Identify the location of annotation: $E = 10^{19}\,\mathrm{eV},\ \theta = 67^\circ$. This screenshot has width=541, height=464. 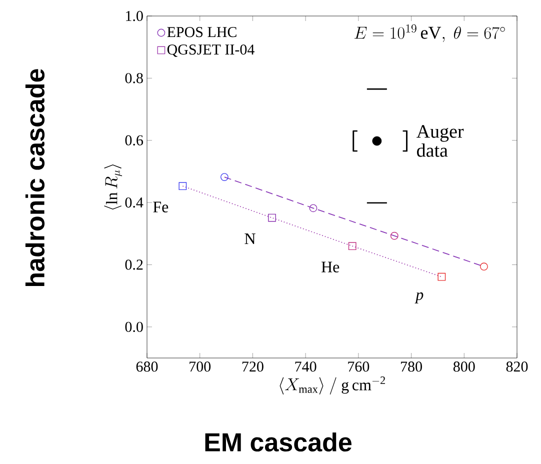
(429, 33).